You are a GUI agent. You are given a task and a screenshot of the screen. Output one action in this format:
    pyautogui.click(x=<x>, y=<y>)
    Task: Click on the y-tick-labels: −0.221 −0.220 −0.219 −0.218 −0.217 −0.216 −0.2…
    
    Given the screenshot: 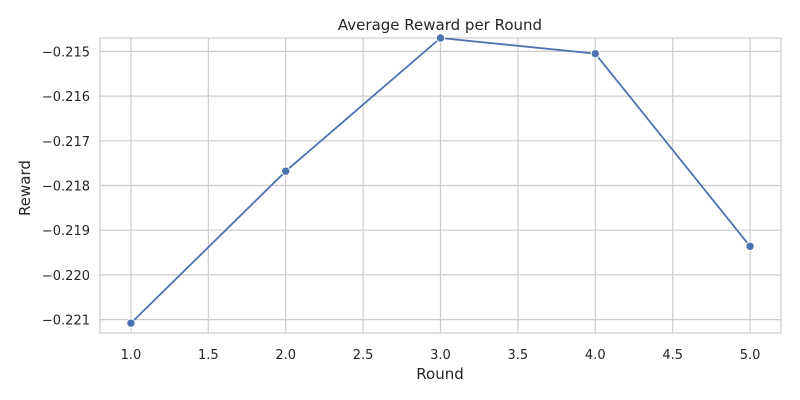 What is the action you would take?
    pyautogui.click(x=66, y=186)
    